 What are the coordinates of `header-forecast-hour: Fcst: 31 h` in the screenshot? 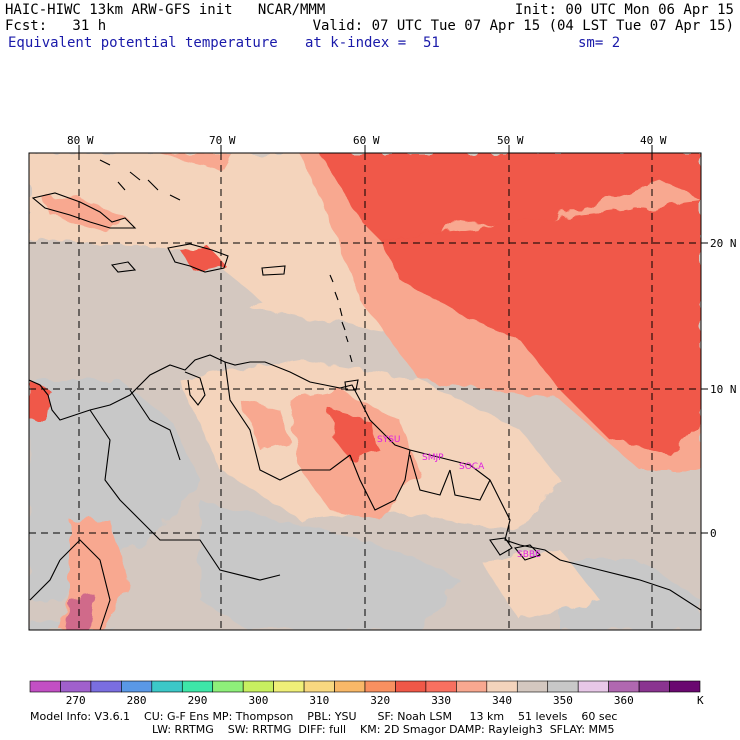 It's located at (56, 26).